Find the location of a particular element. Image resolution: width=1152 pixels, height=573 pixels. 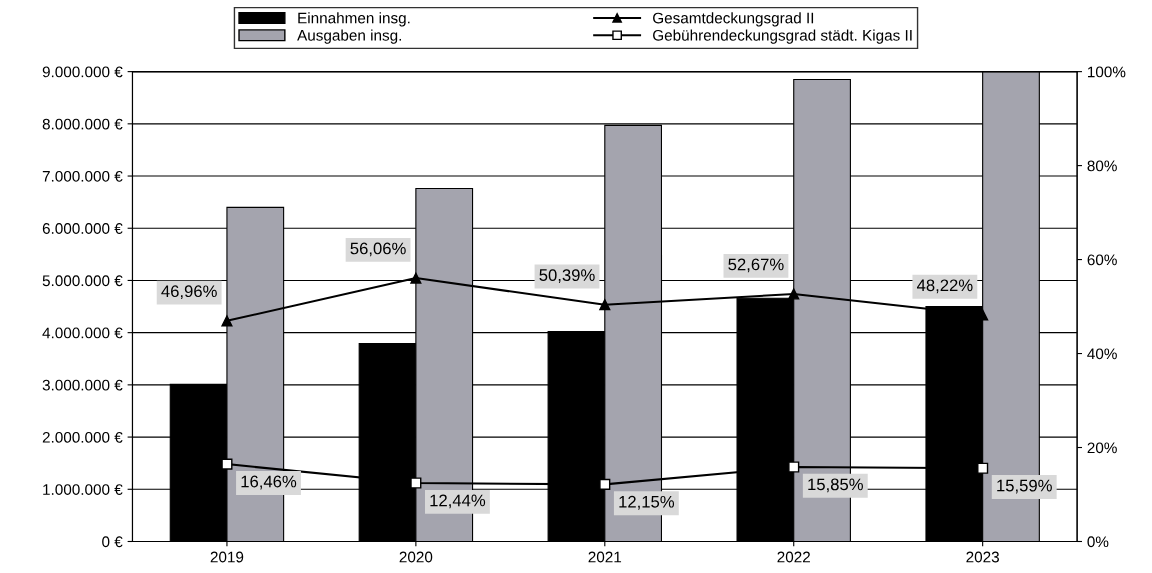

y2-tick-label: 100% is located at coordinates (1107, 72).